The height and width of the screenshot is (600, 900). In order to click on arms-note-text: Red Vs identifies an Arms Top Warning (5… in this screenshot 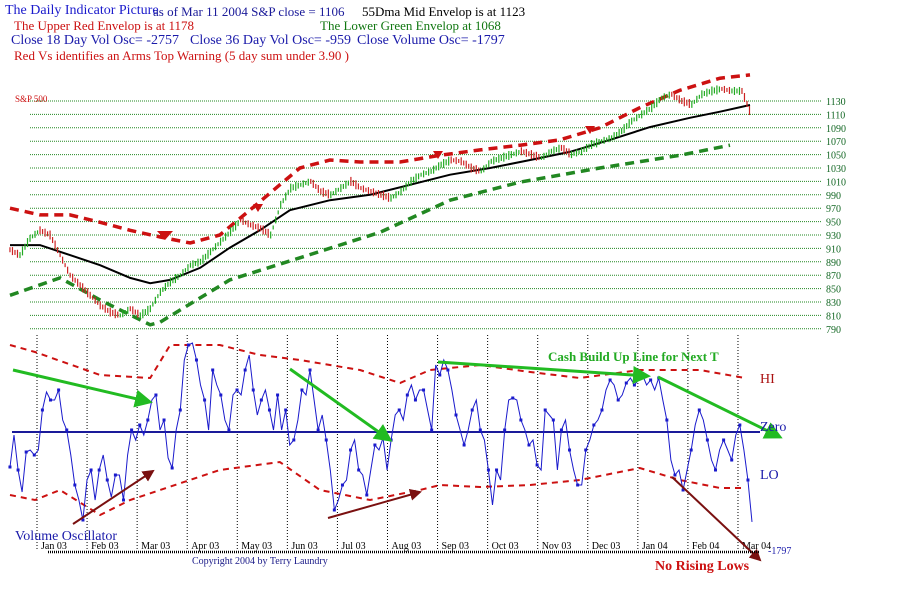, I will do `click(181, 55)`.